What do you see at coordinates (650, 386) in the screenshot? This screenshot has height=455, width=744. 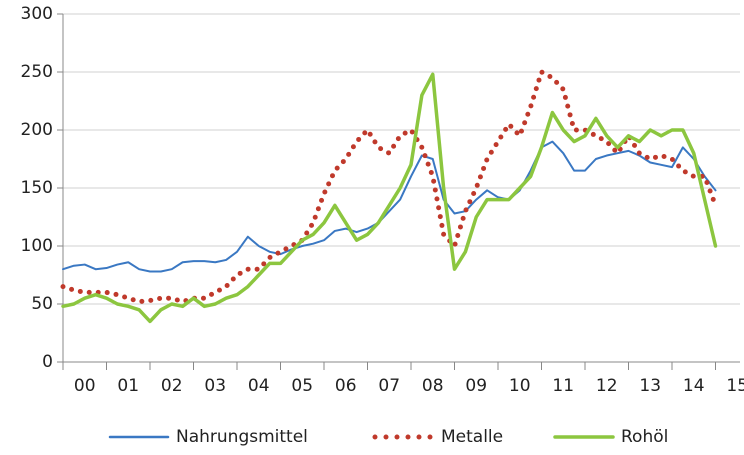 I see `x-tick-label: 13` at bounding box center [650, 386].